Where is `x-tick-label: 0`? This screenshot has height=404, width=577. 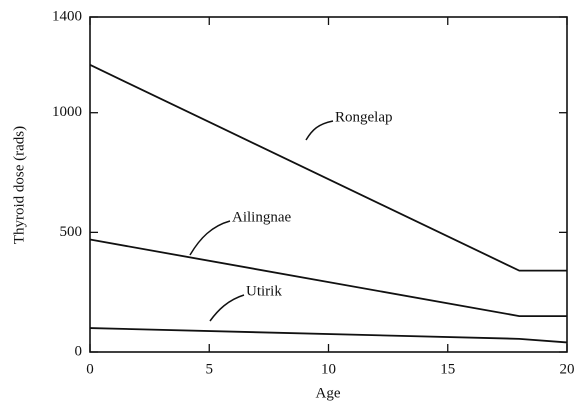 x-tick-label: 0 is located at coordinates (90, 369).